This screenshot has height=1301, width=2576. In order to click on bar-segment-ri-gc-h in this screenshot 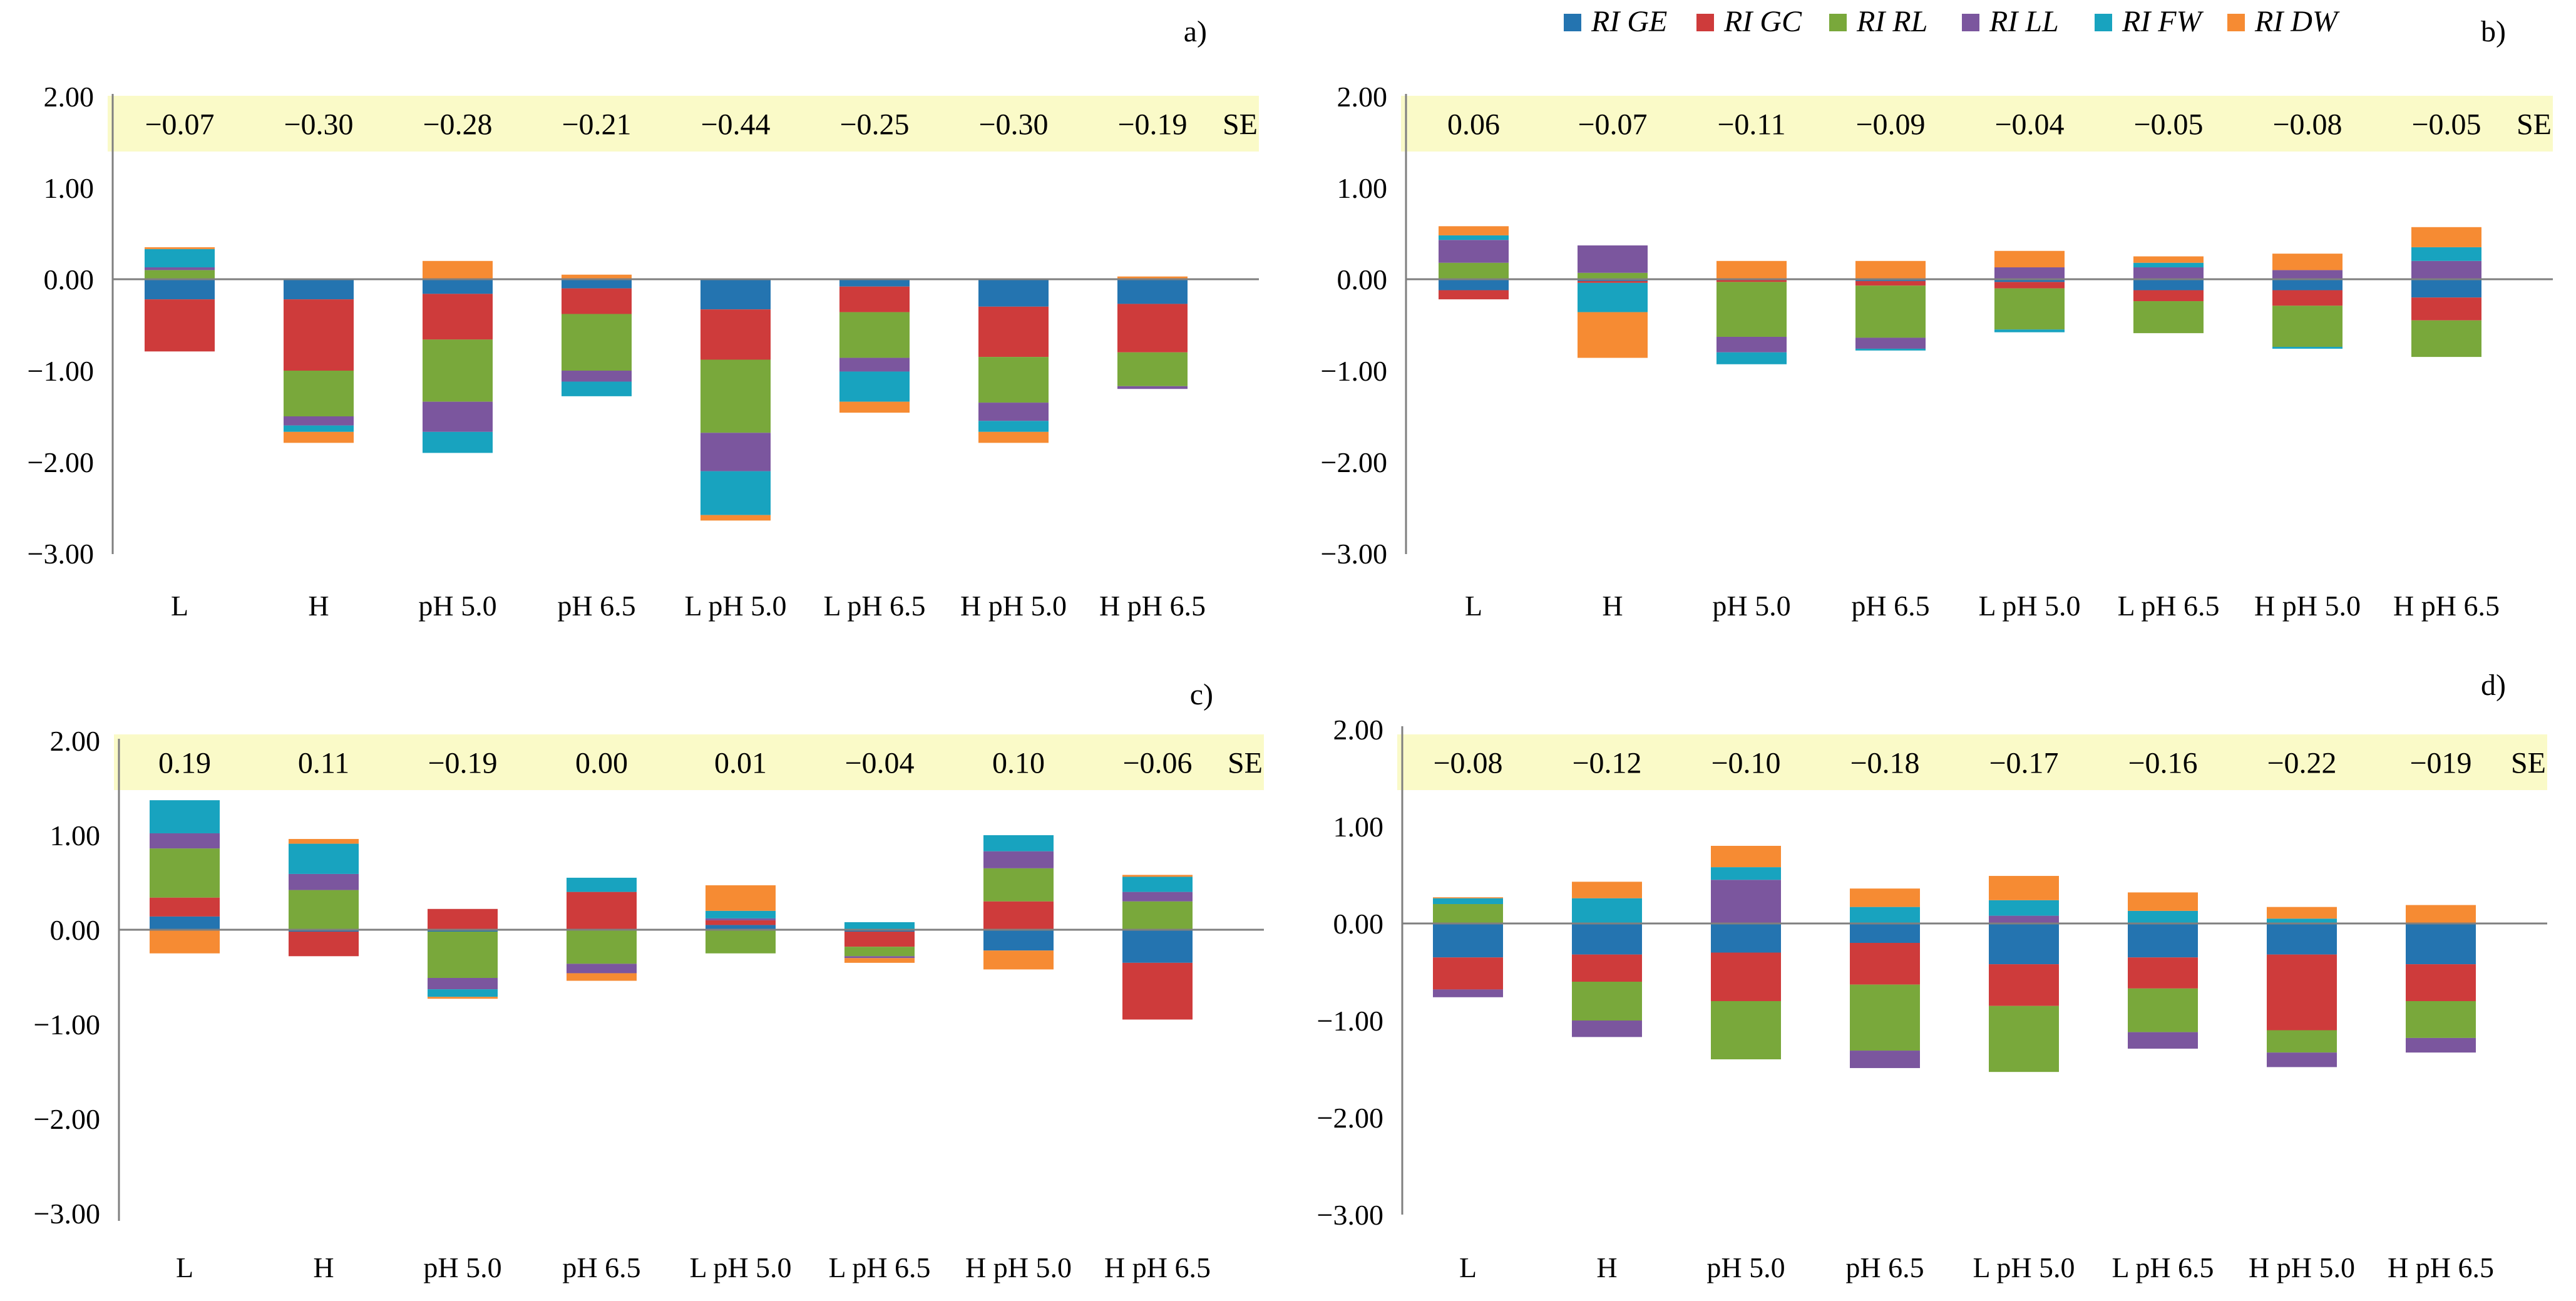, I will do `click(319, 335)`.